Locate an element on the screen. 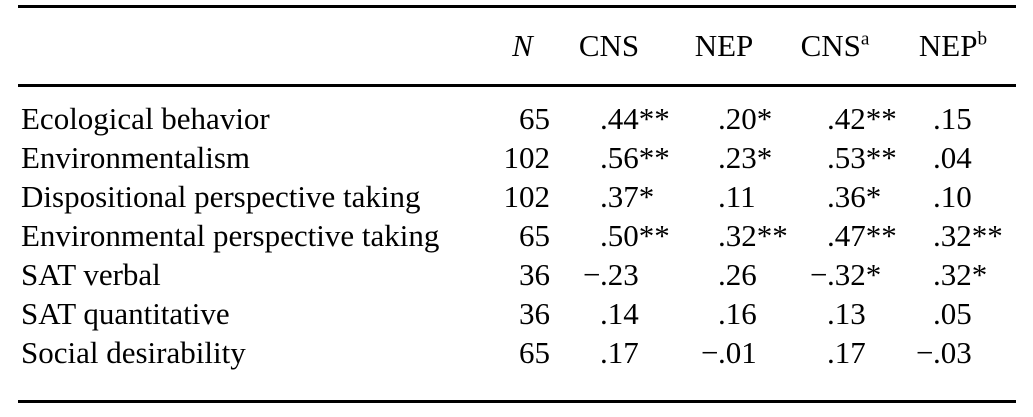  correlation-value: .10 is located at coordinates (952, 196).